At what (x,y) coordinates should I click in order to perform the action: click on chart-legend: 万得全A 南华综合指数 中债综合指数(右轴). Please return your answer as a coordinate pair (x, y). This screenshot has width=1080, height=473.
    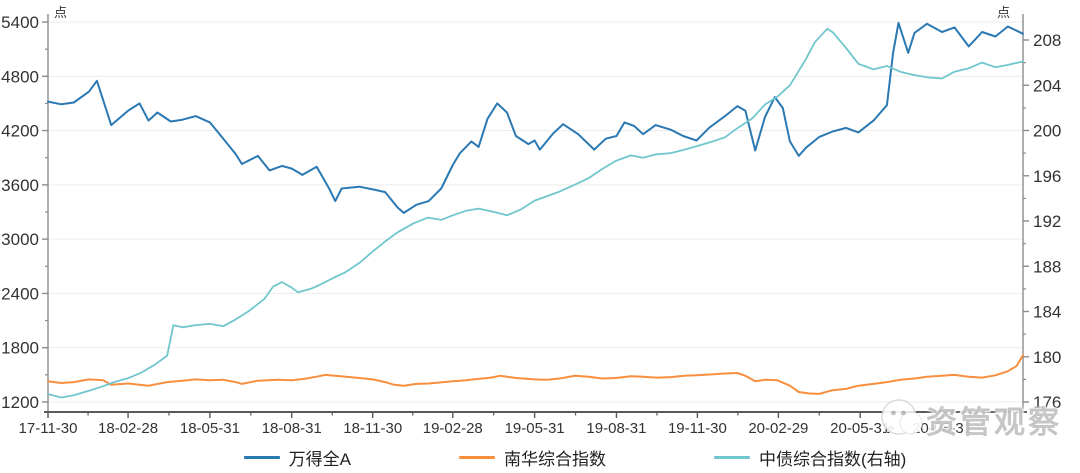
    Looking at the image, I should click on (540, 457).